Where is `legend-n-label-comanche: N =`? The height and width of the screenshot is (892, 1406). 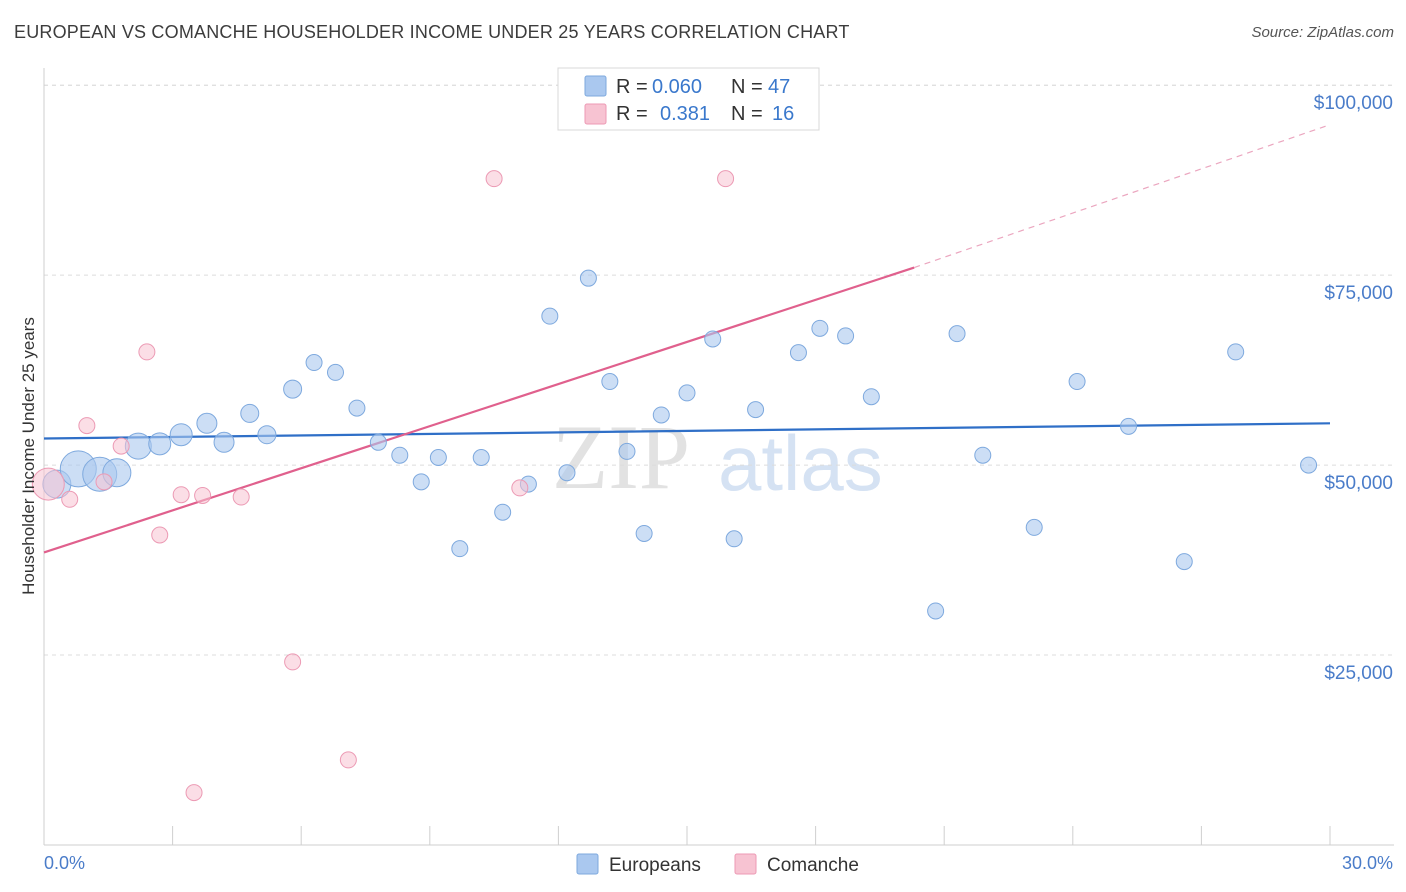 legend-n-label-comanche: N = is located at coordinates (747, 114).